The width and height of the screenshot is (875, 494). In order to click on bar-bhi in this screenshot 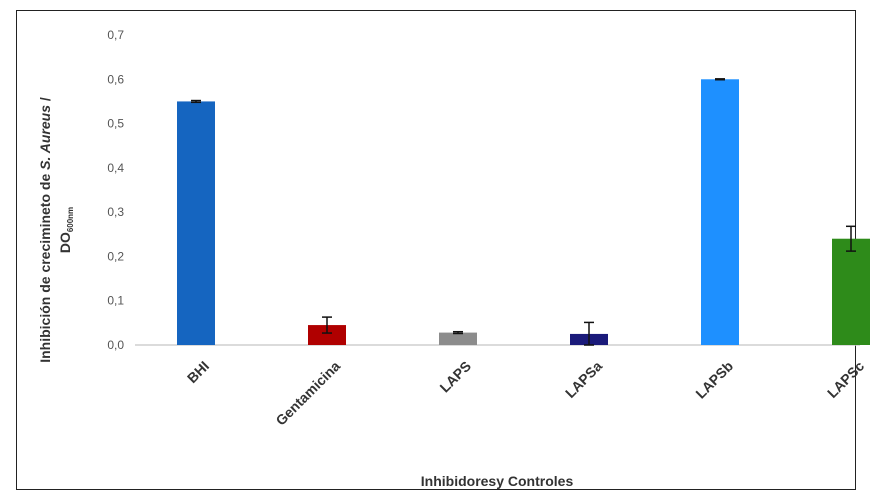, I will do `click(196, 223)`.